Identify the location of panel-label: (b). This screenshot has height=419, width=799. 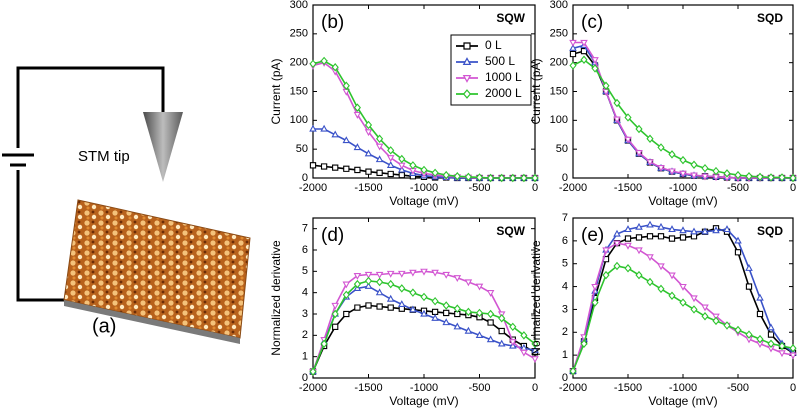
(332, 22).